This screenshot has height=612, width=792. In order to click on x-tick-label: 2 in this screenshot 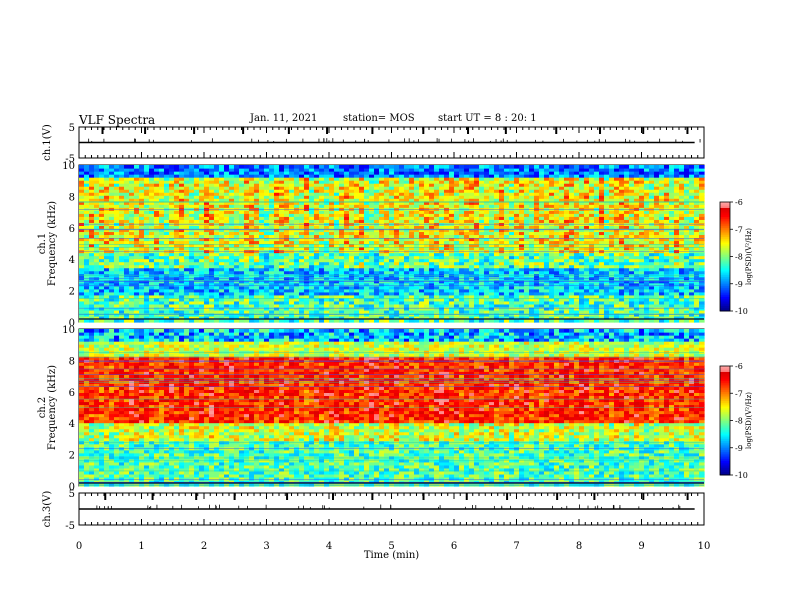, I will do `click(204, 546)`.